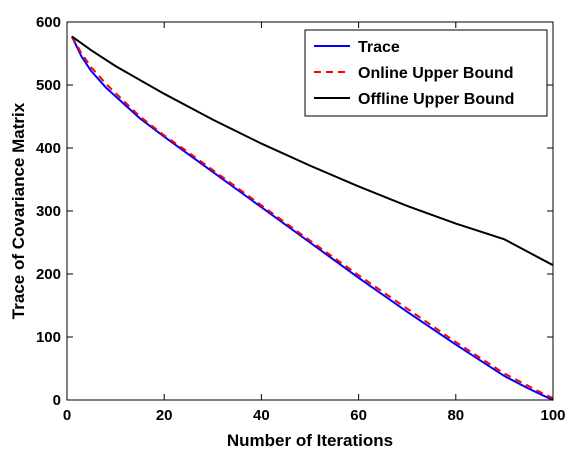 The height and width of the screenshot is (457, 581). What do you see at coordinates (67, 415) in the screenshot?
I see `x-tick-label: 0` at bounding box center [67, 415].